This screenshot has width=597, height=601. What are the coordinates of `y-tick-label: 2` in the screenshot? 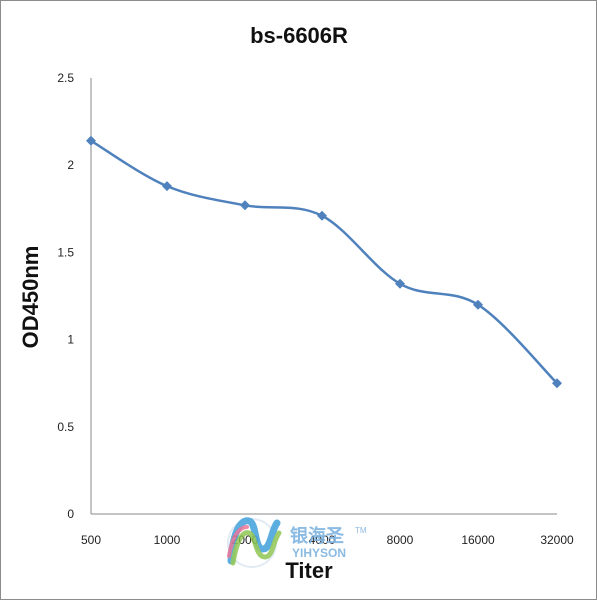 It's located at (70, 165).